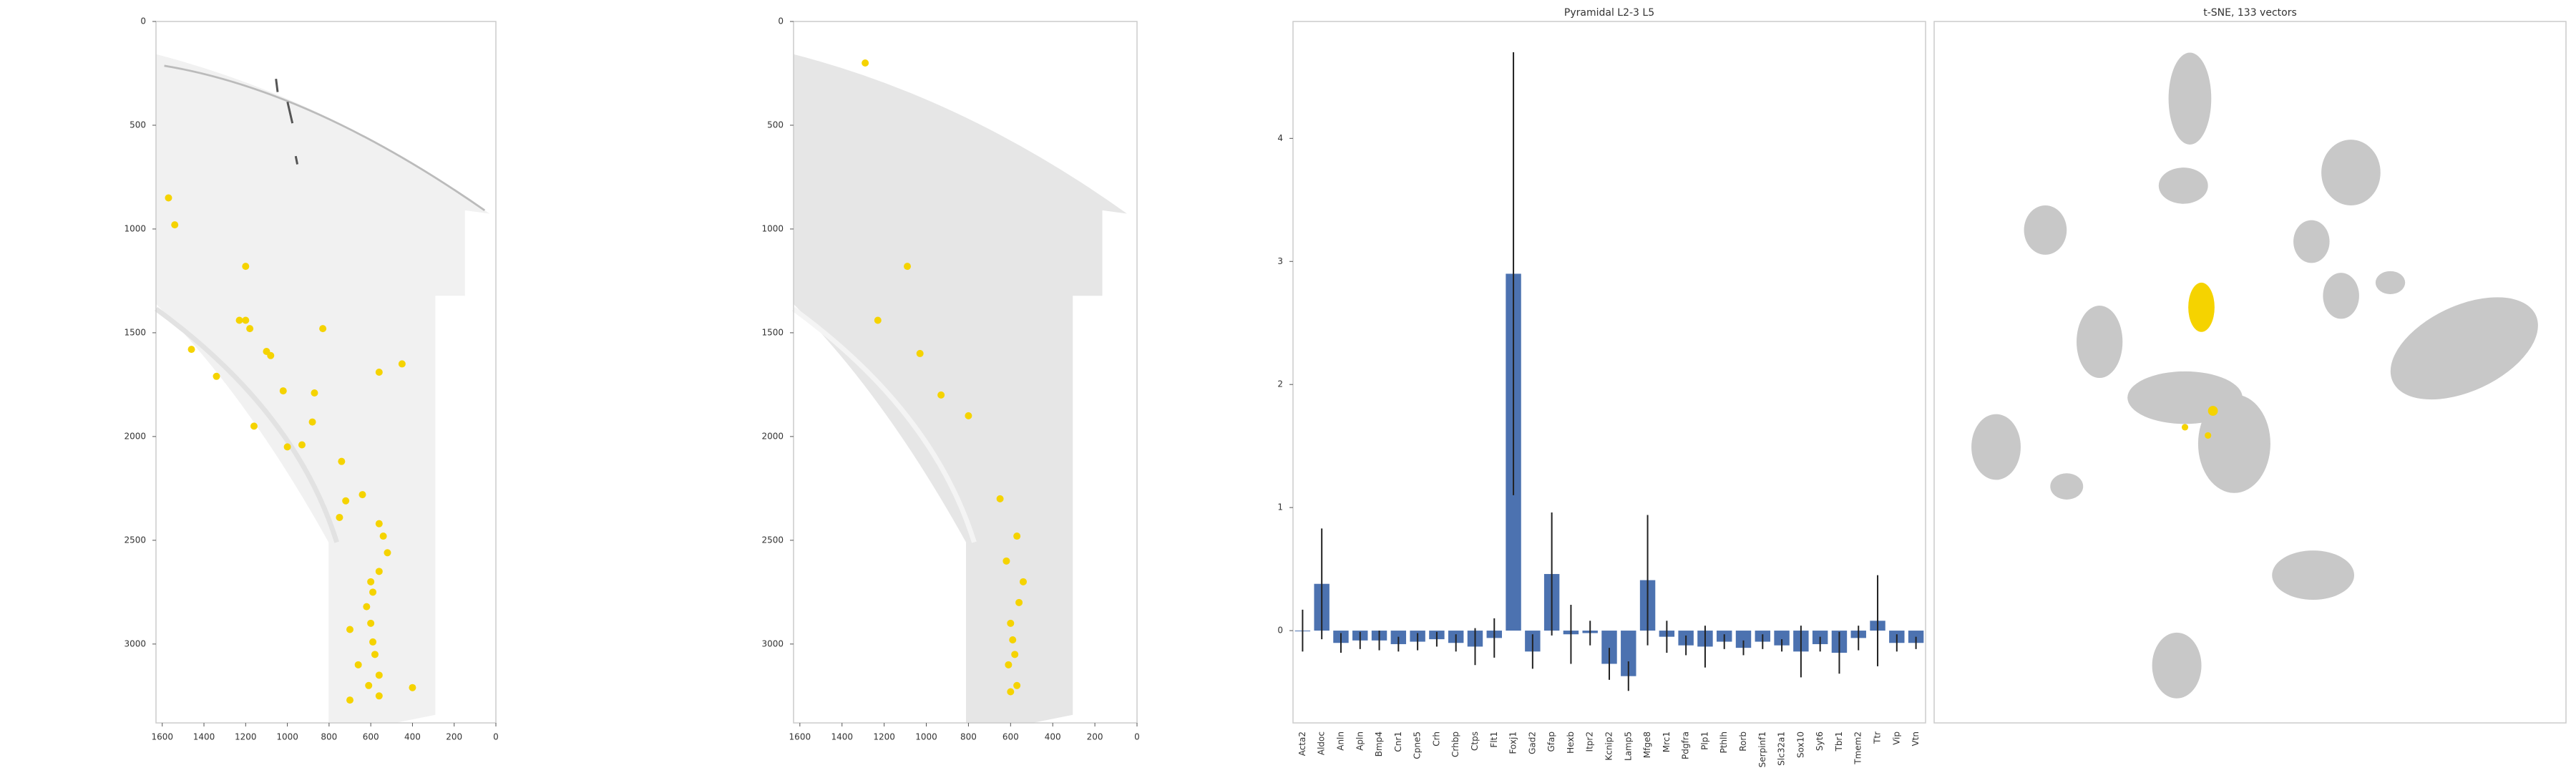 The width and height of the screenshot is (2576, 773). I want to click on x-tick-label: Gfap, so click(1551, 742).